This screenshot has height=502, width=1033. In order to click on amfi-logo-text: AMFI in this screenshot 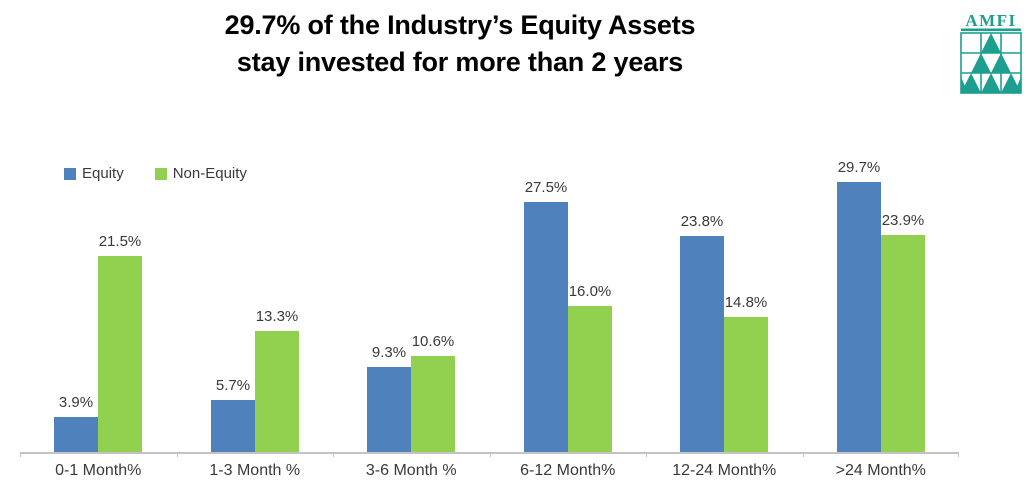, I will do `click(990, 20)`.